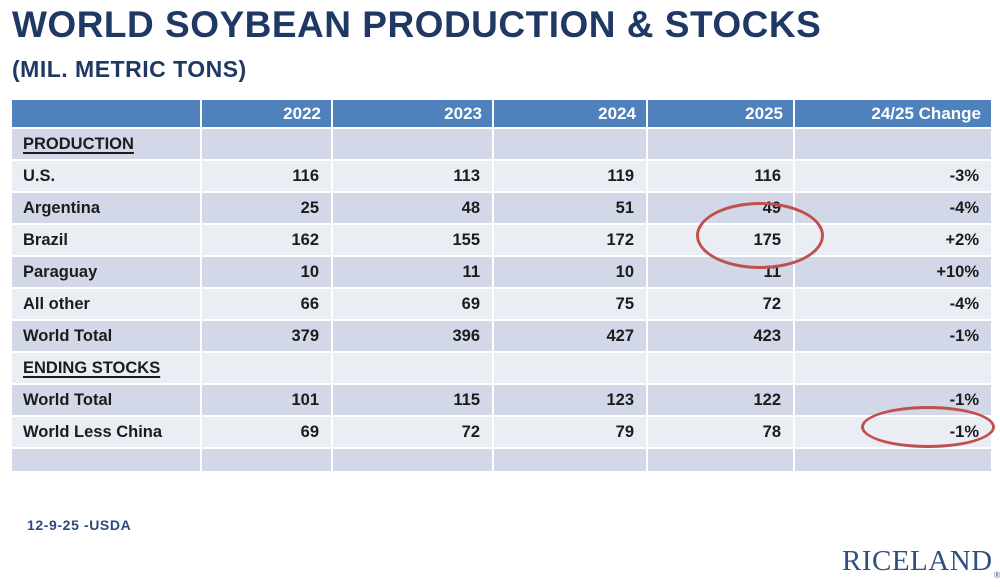 Image resolution: width=1000 pixels, height=587 pixels. Describe the element at coordinates (266, 304) in the screenshot. I see `value-cell: 66` at that location.